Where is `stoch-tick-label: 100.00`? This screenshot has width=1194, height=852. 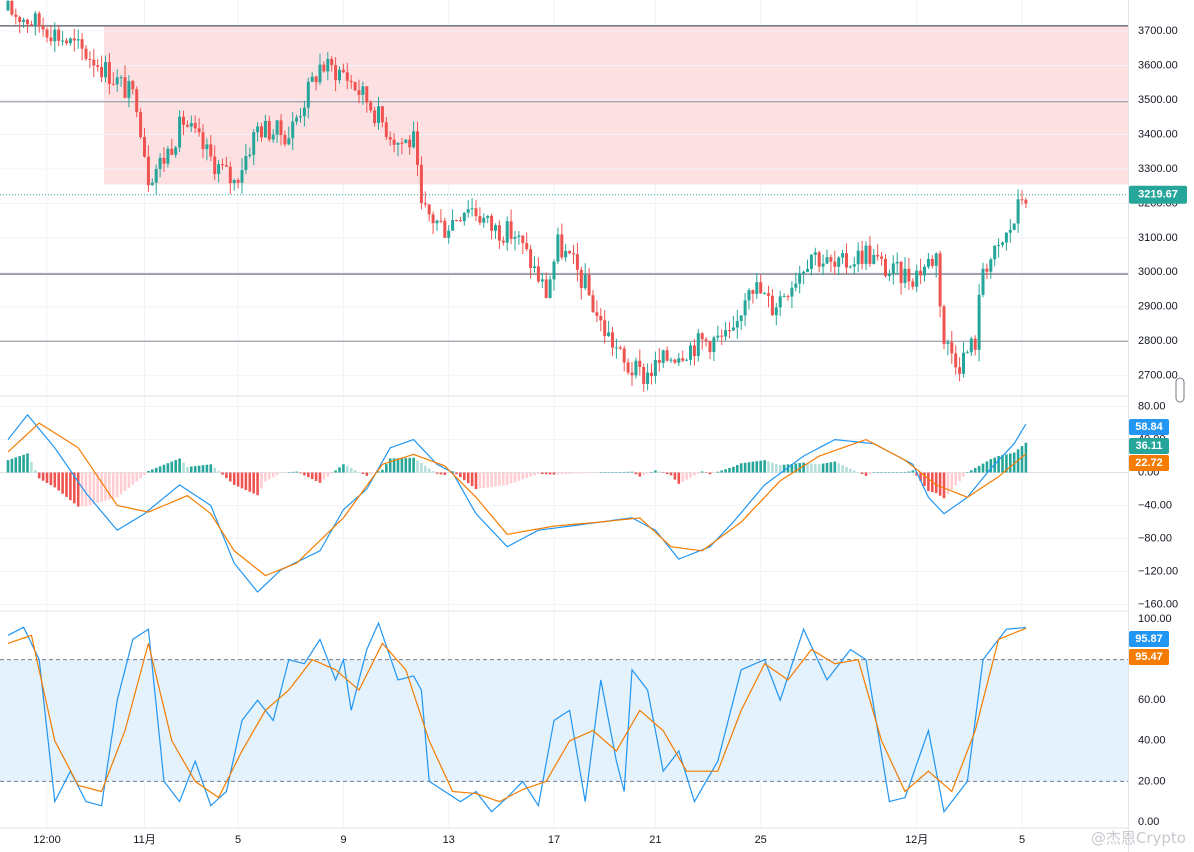
stoch-tick-label: 100.00 is located at coordinates (1155, 619).